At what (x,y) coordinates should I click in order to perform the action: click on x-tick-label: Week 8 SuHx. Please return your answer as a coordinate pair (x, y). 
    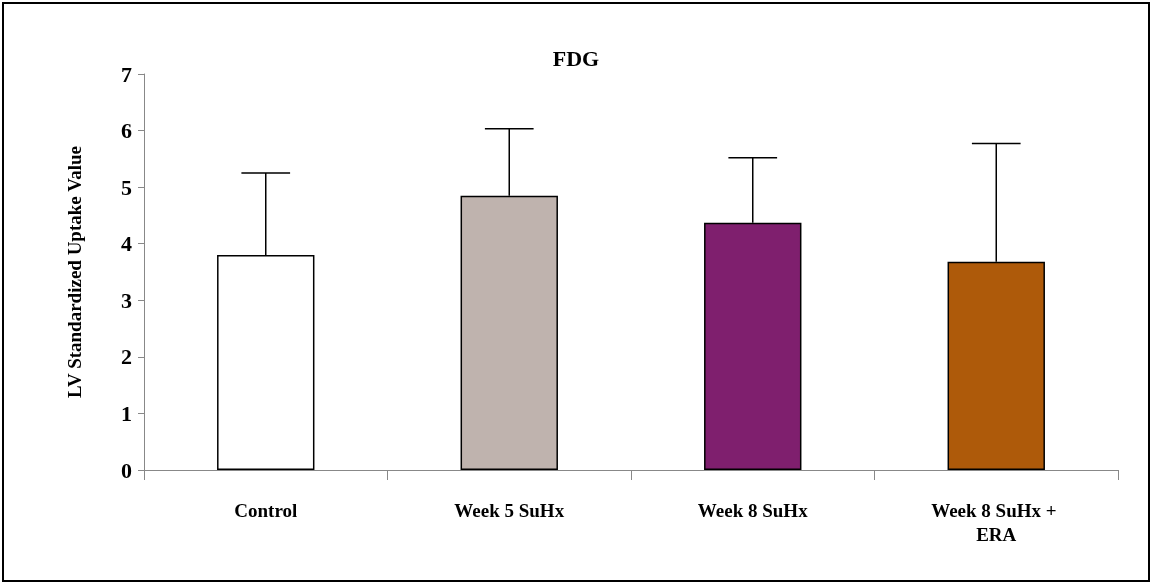
    Looking at the image, I should click on (753, 510).